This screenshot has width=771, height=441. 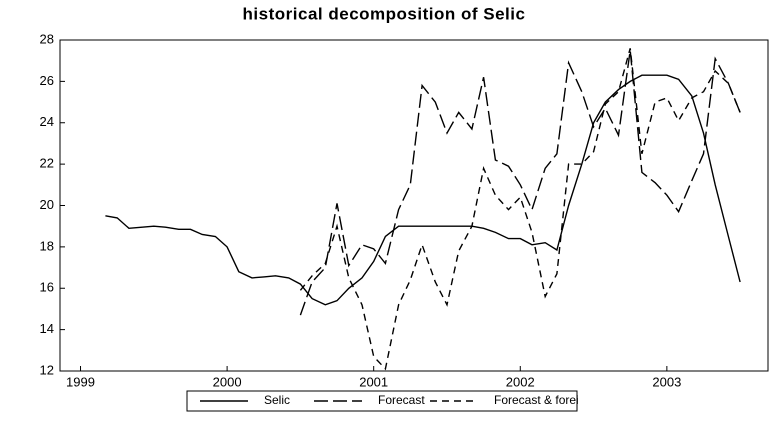 I want to click on legend-label: Forecast & forei, so click(x=536, y=400).